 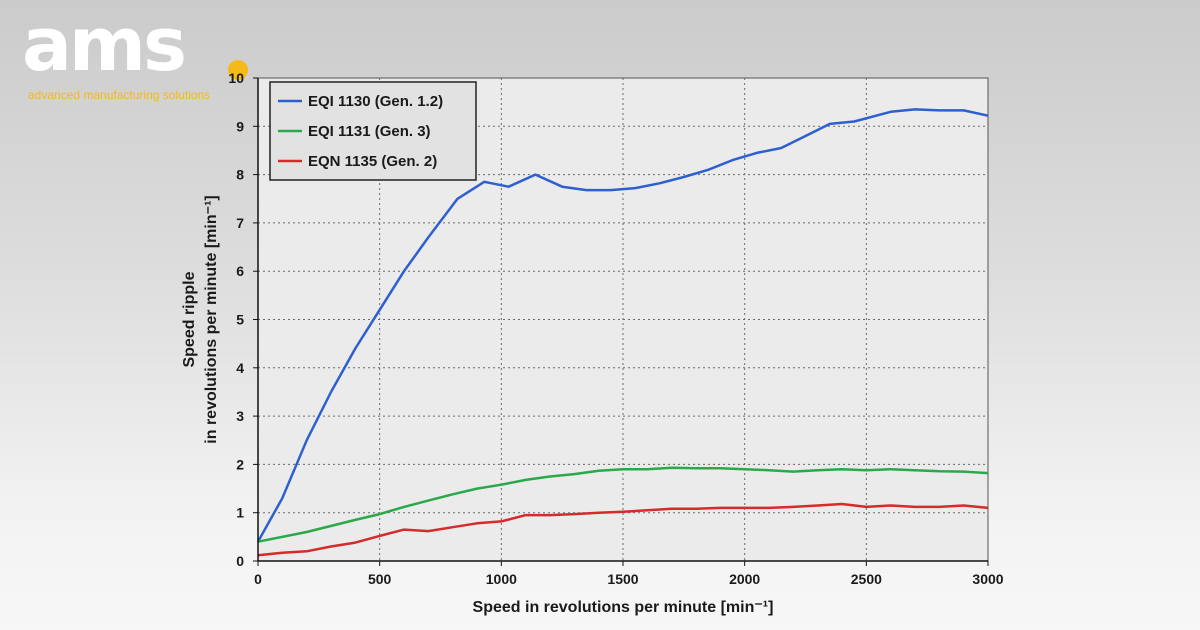 What do you see at coordinates (240, 561) in the screenshot?
I see `y-tick-label: 0` at bounding box center [240, 561].